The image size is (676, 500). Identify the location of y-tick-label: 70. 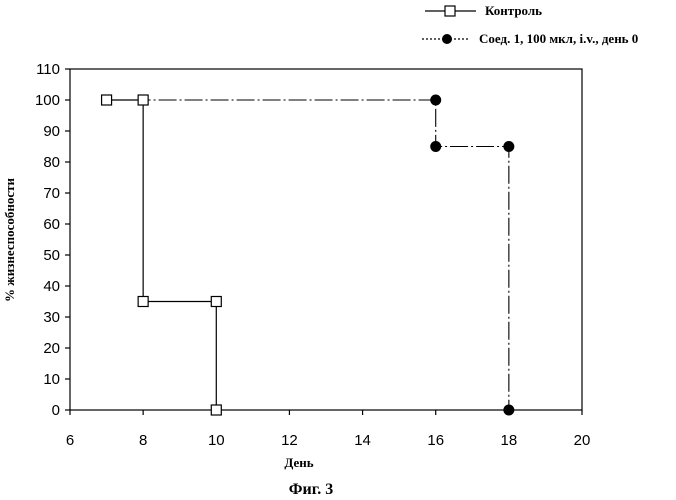
(51, 193).